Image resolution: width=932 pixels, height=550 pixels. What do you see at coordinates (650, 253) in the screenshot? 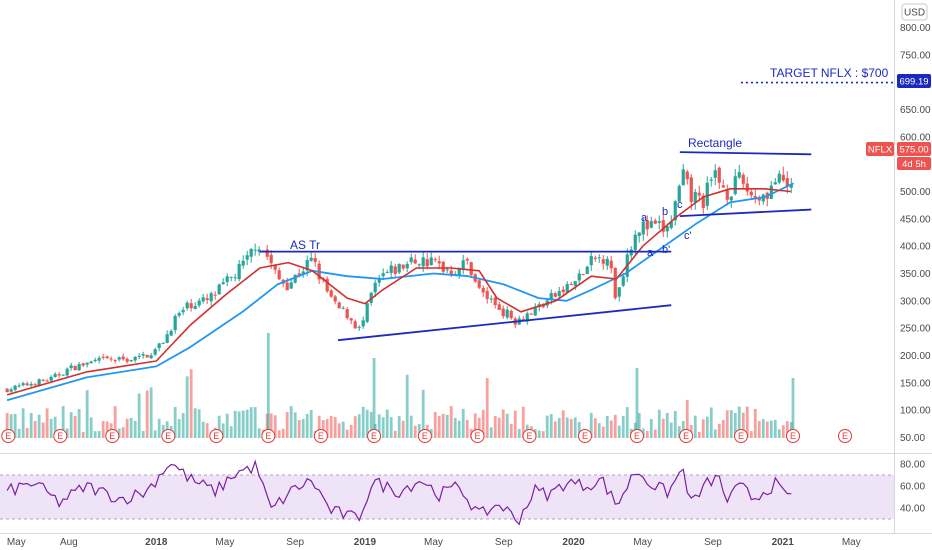
I see `wave-label-a-prime: a` at bounding box center [650, 253].